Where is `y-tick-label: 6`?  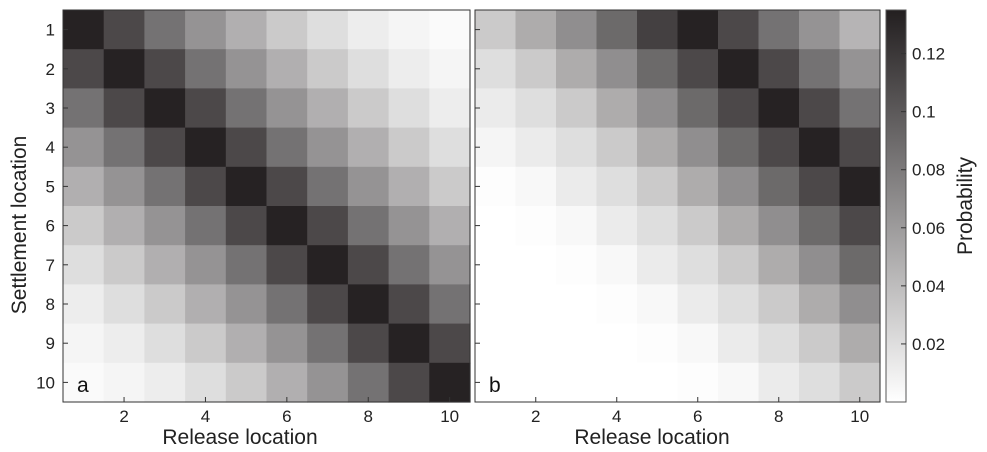 y-tick-label: 6 is located at coordinates (50, 226).